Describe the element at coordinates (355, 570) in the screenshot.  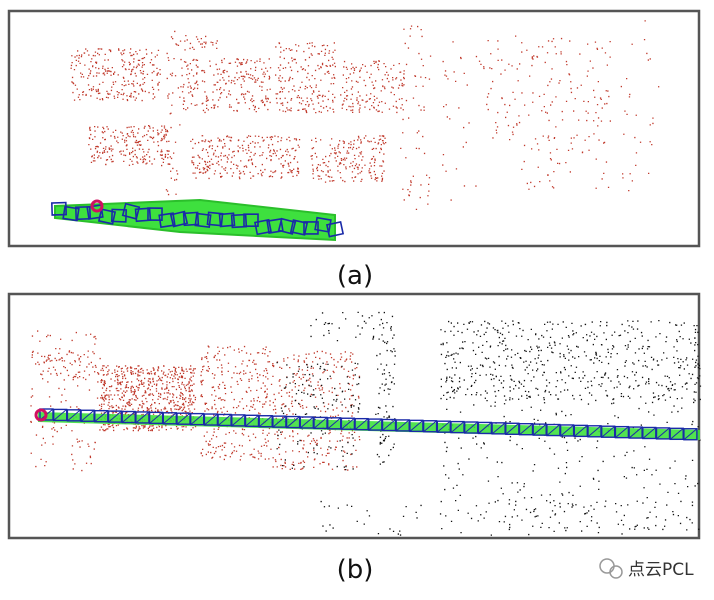
I see `panel-caption: (b)` at that location.